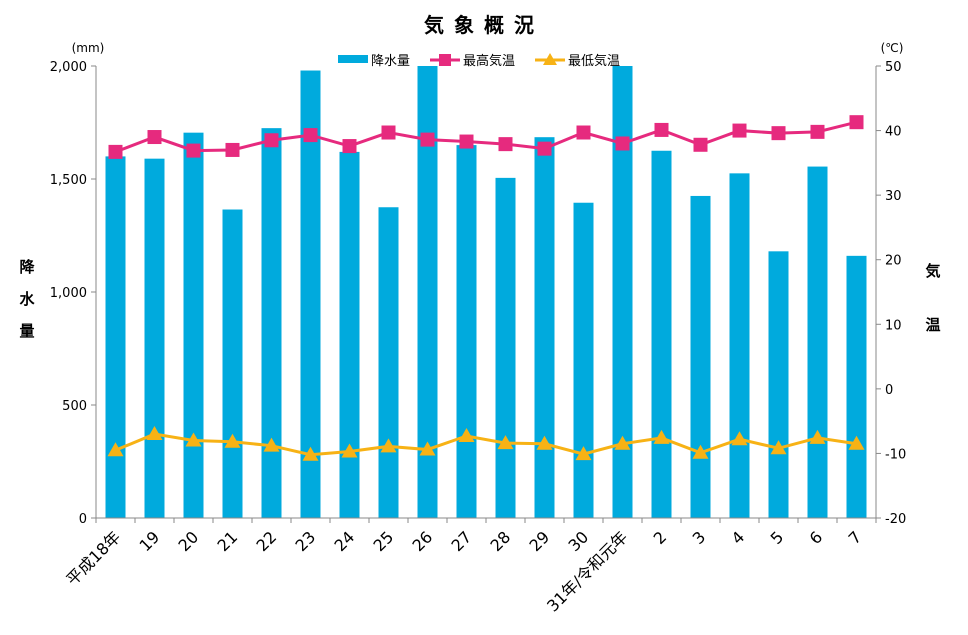  What do you see at coordinates (74, 406) in the screenshot?
I see `left-tick-label: 500` at bounding box center [74, 406].